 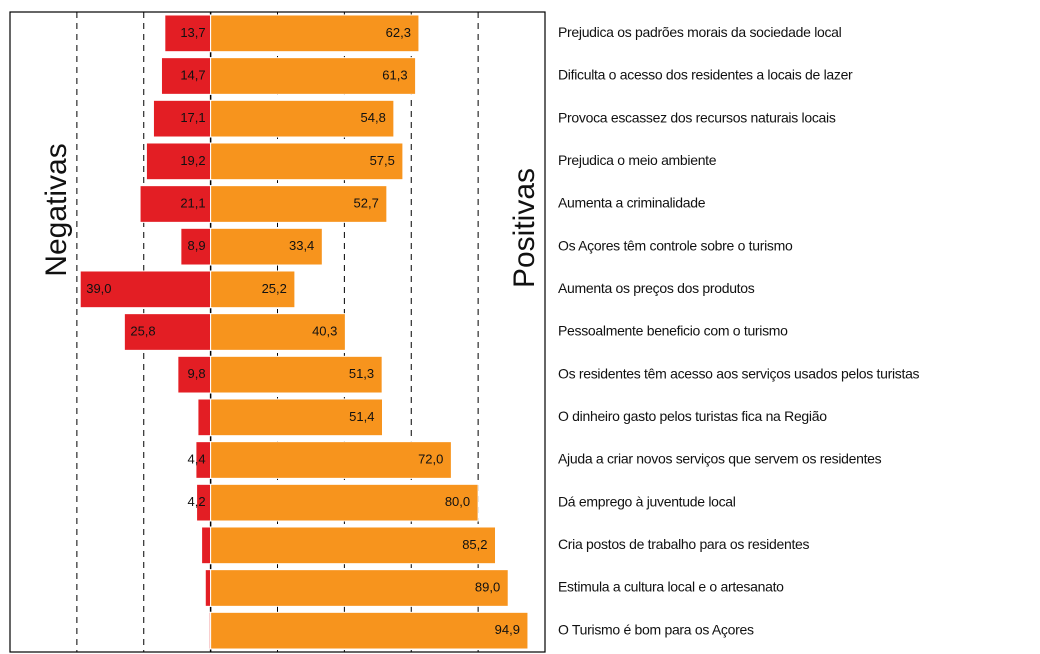 I want to click on value-label: 13,7, so click(x=192, y=32).